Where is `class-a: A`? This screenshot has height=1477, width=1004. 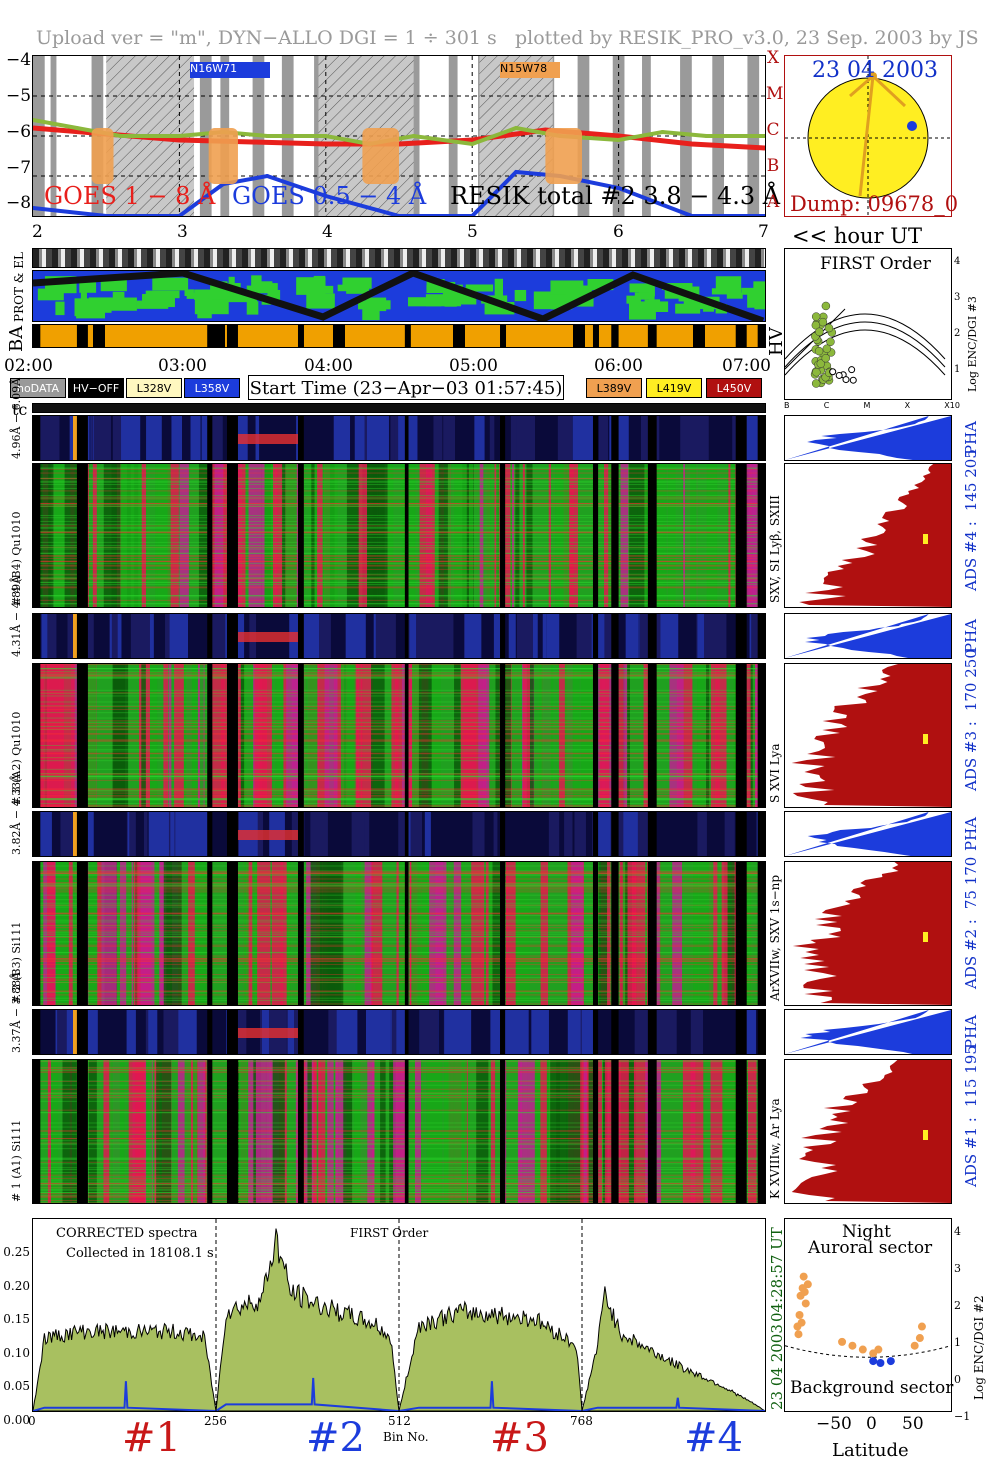
class-a: A is located at coordinates (773, 202).